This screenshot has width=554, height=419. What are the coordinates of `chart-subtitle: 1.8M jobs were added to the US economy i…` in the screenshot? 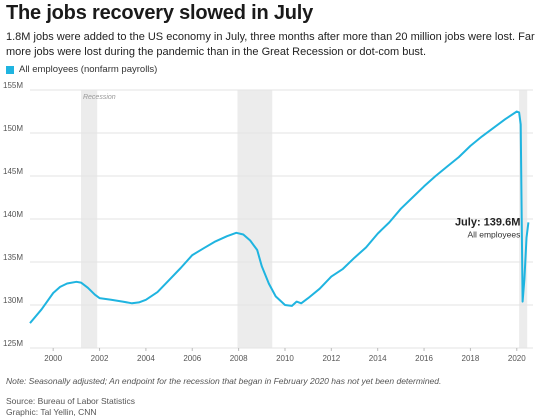 It's located at (270, 44).